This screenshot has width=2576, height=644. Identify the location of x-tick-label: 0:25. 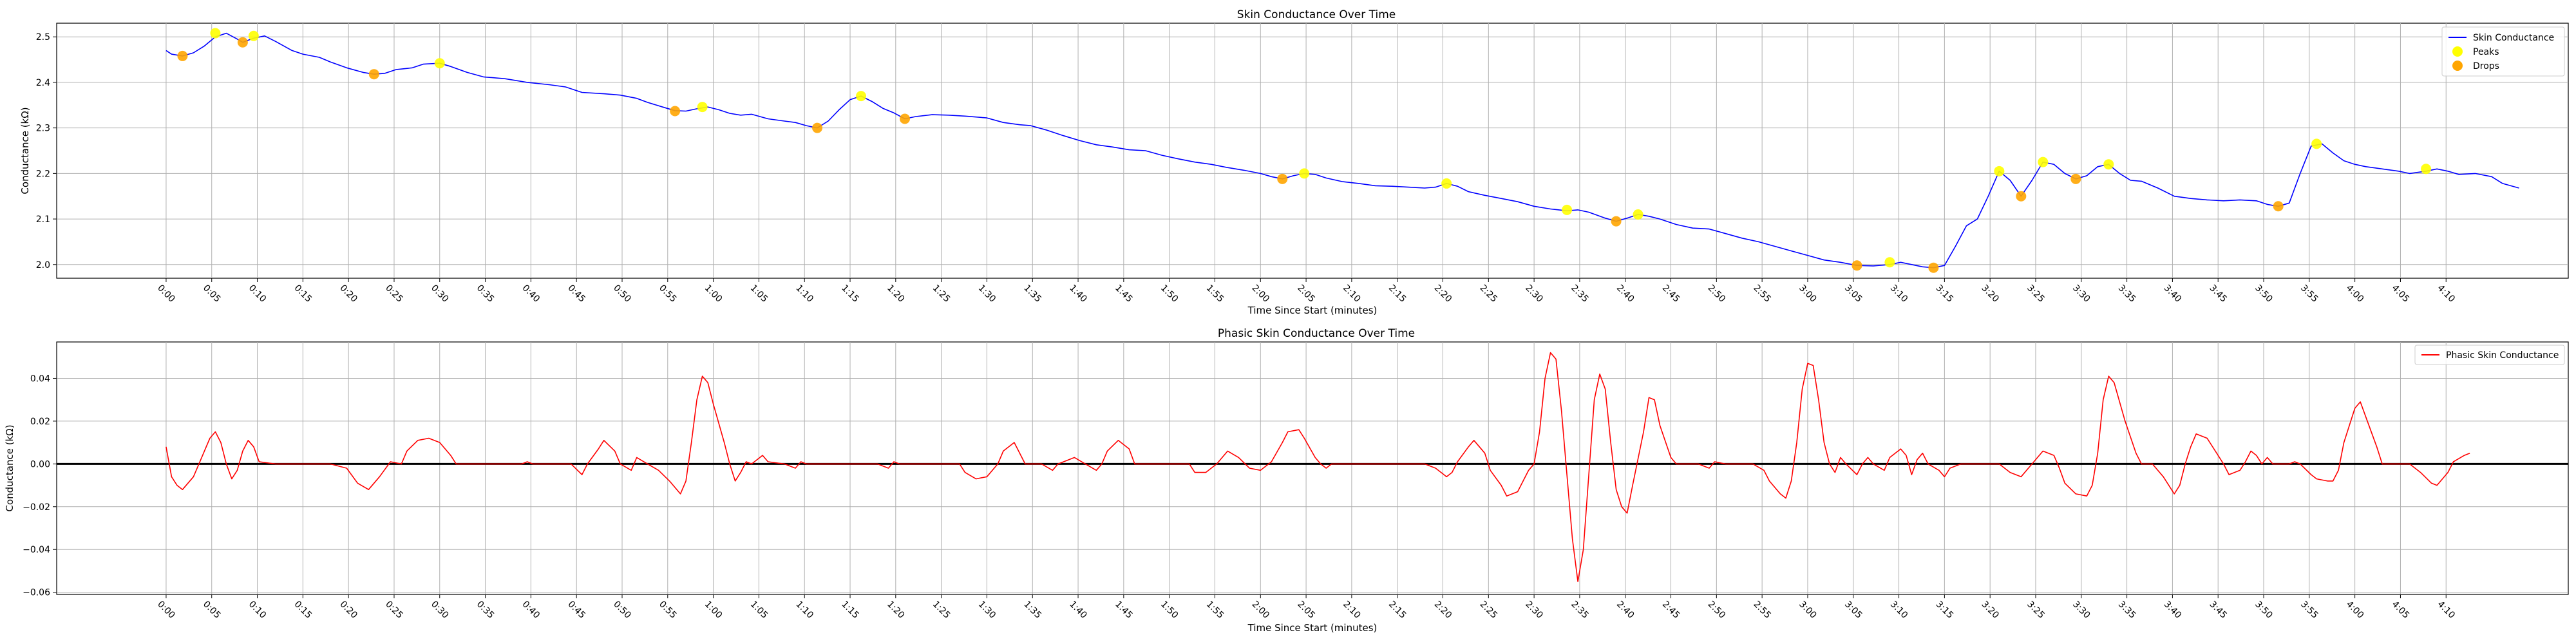
(394, 294).